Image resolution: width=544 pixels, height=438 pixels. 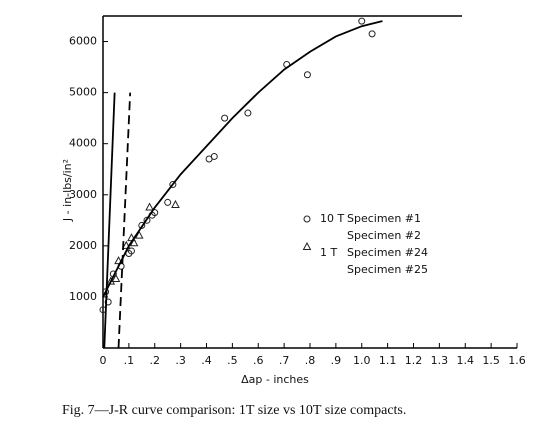 What do you see at coordinates (155, 360) in the screenshot?
I see `x-tick-label: .2` at bounding box center [155, 360].